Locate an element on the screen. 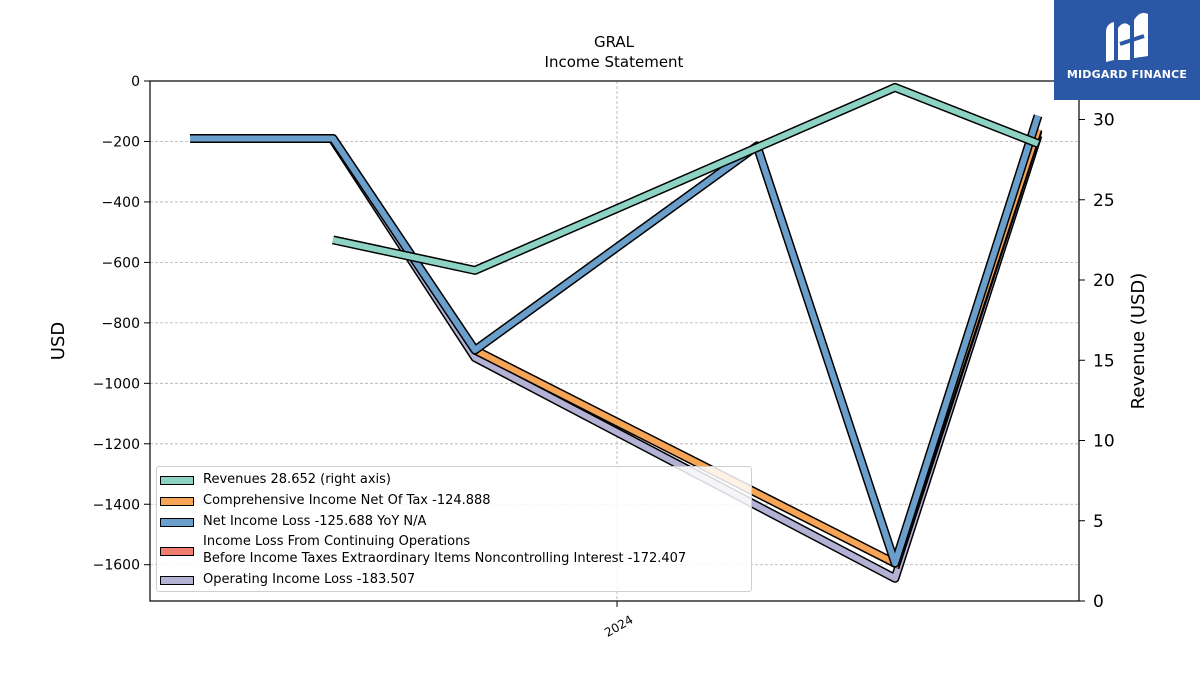 The image size is (1200, 675). chart-subtitle: Income Statement is located at coordinates (614, 62).